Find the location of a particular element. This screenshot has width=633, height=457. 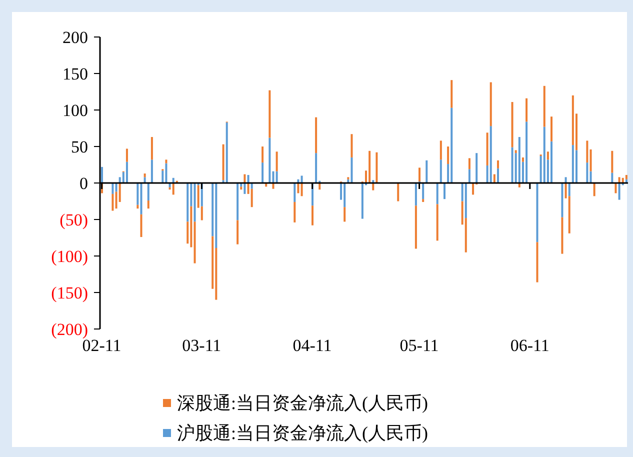

y-tick-label: 200 is located at coordinates (75, 37).